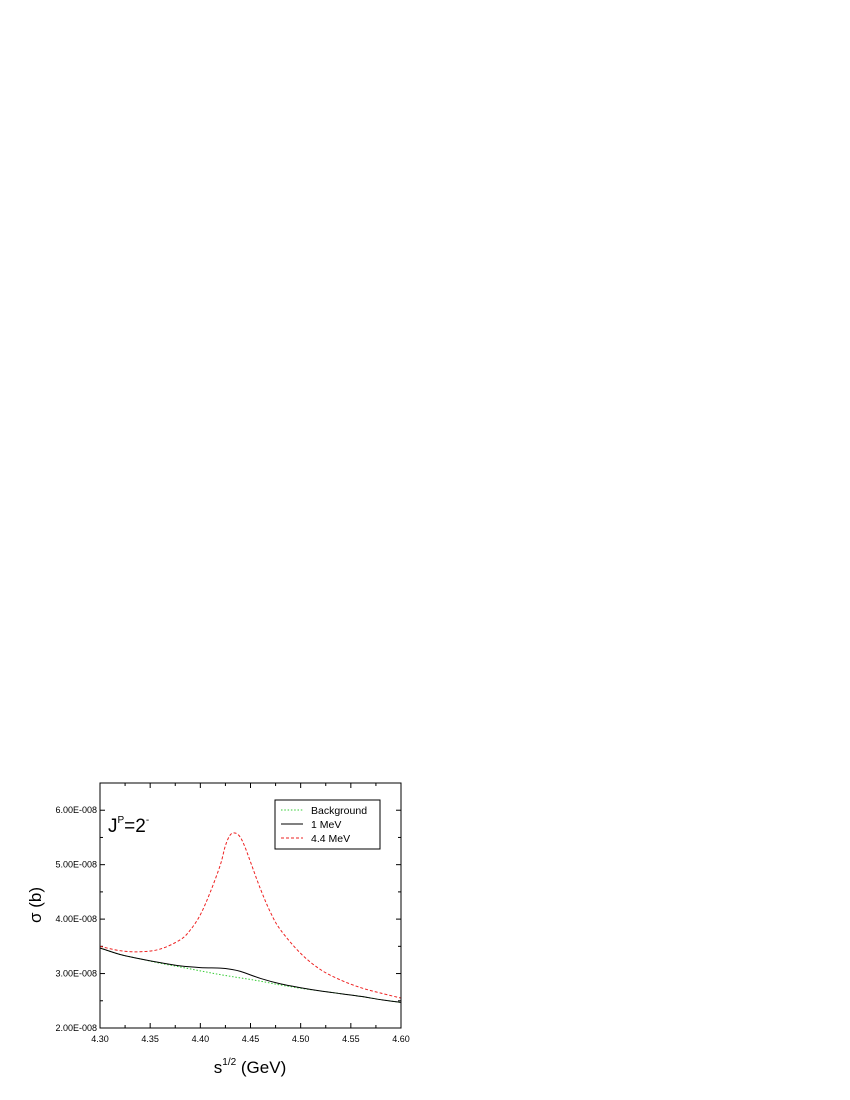 Image resolution: width=850 pixels, height=1100 pixels. What do you see at coordinates (128, 826) in the screenshot?
I see `jp-annotation: JP=2-` at bounding box center [128, 826].